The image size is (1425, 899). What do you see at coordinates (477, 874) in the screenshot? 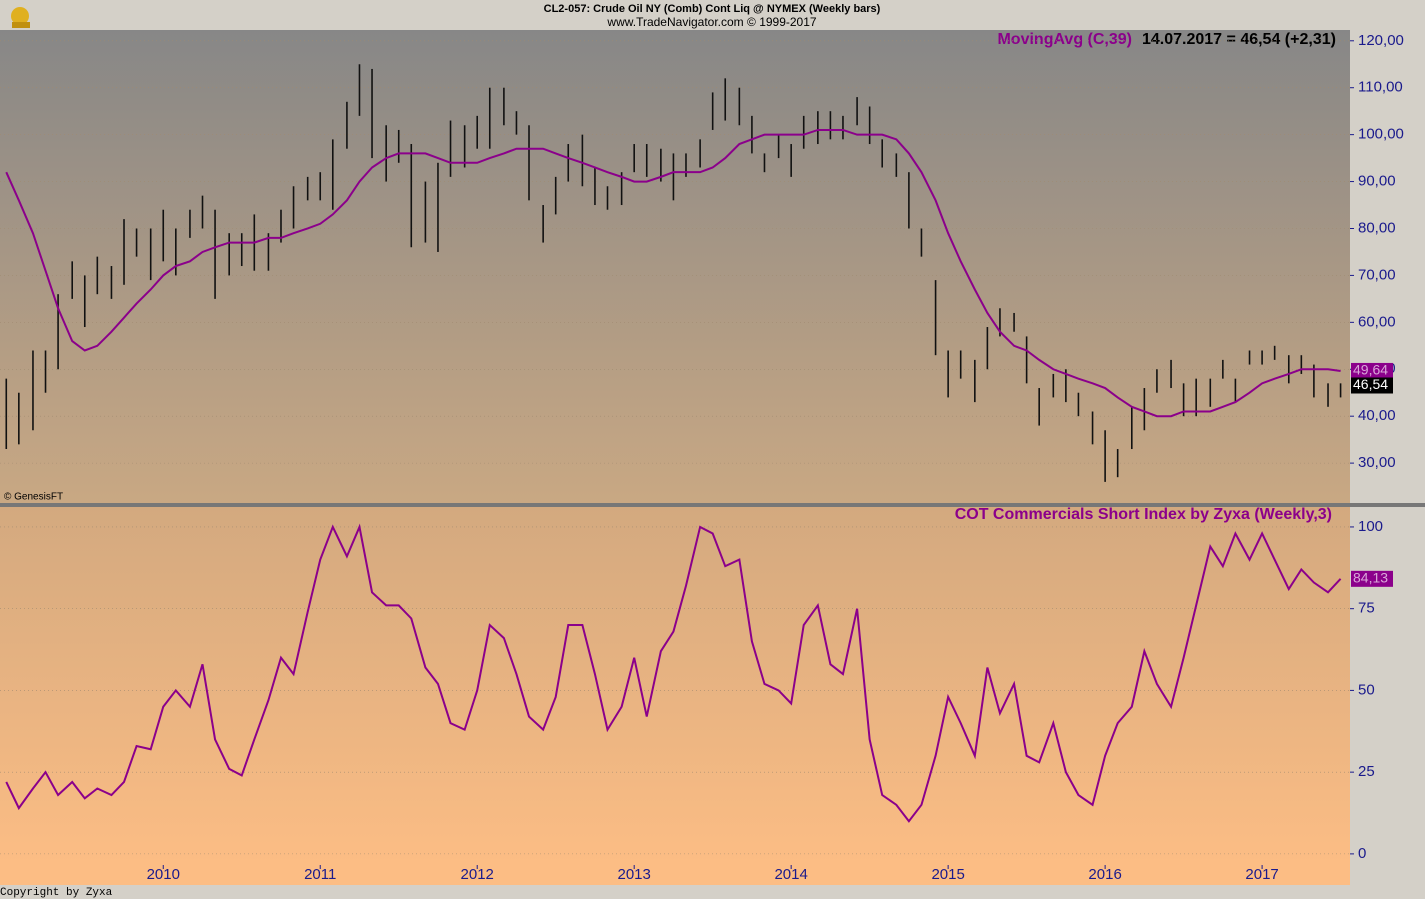
I see `x-tick-label: 2012` at bounding box center [477, 874].